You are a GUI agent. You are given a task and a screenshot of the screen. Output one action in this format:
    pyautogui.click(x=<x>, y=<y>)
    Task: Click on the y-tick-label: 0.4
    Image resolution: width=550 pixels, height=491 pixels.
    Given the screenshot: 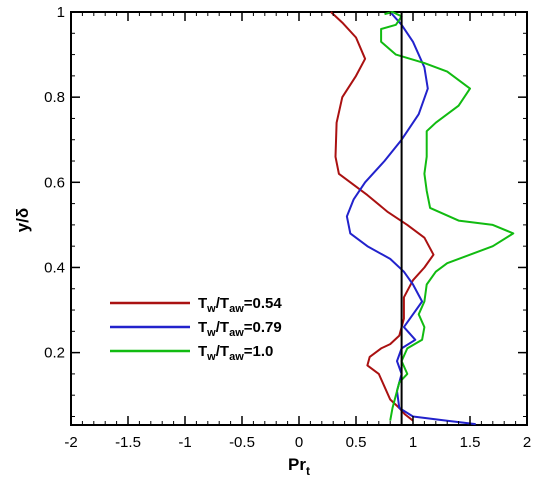 What is the action you would take?
    pyautogui.click(x=54, y=267)
    